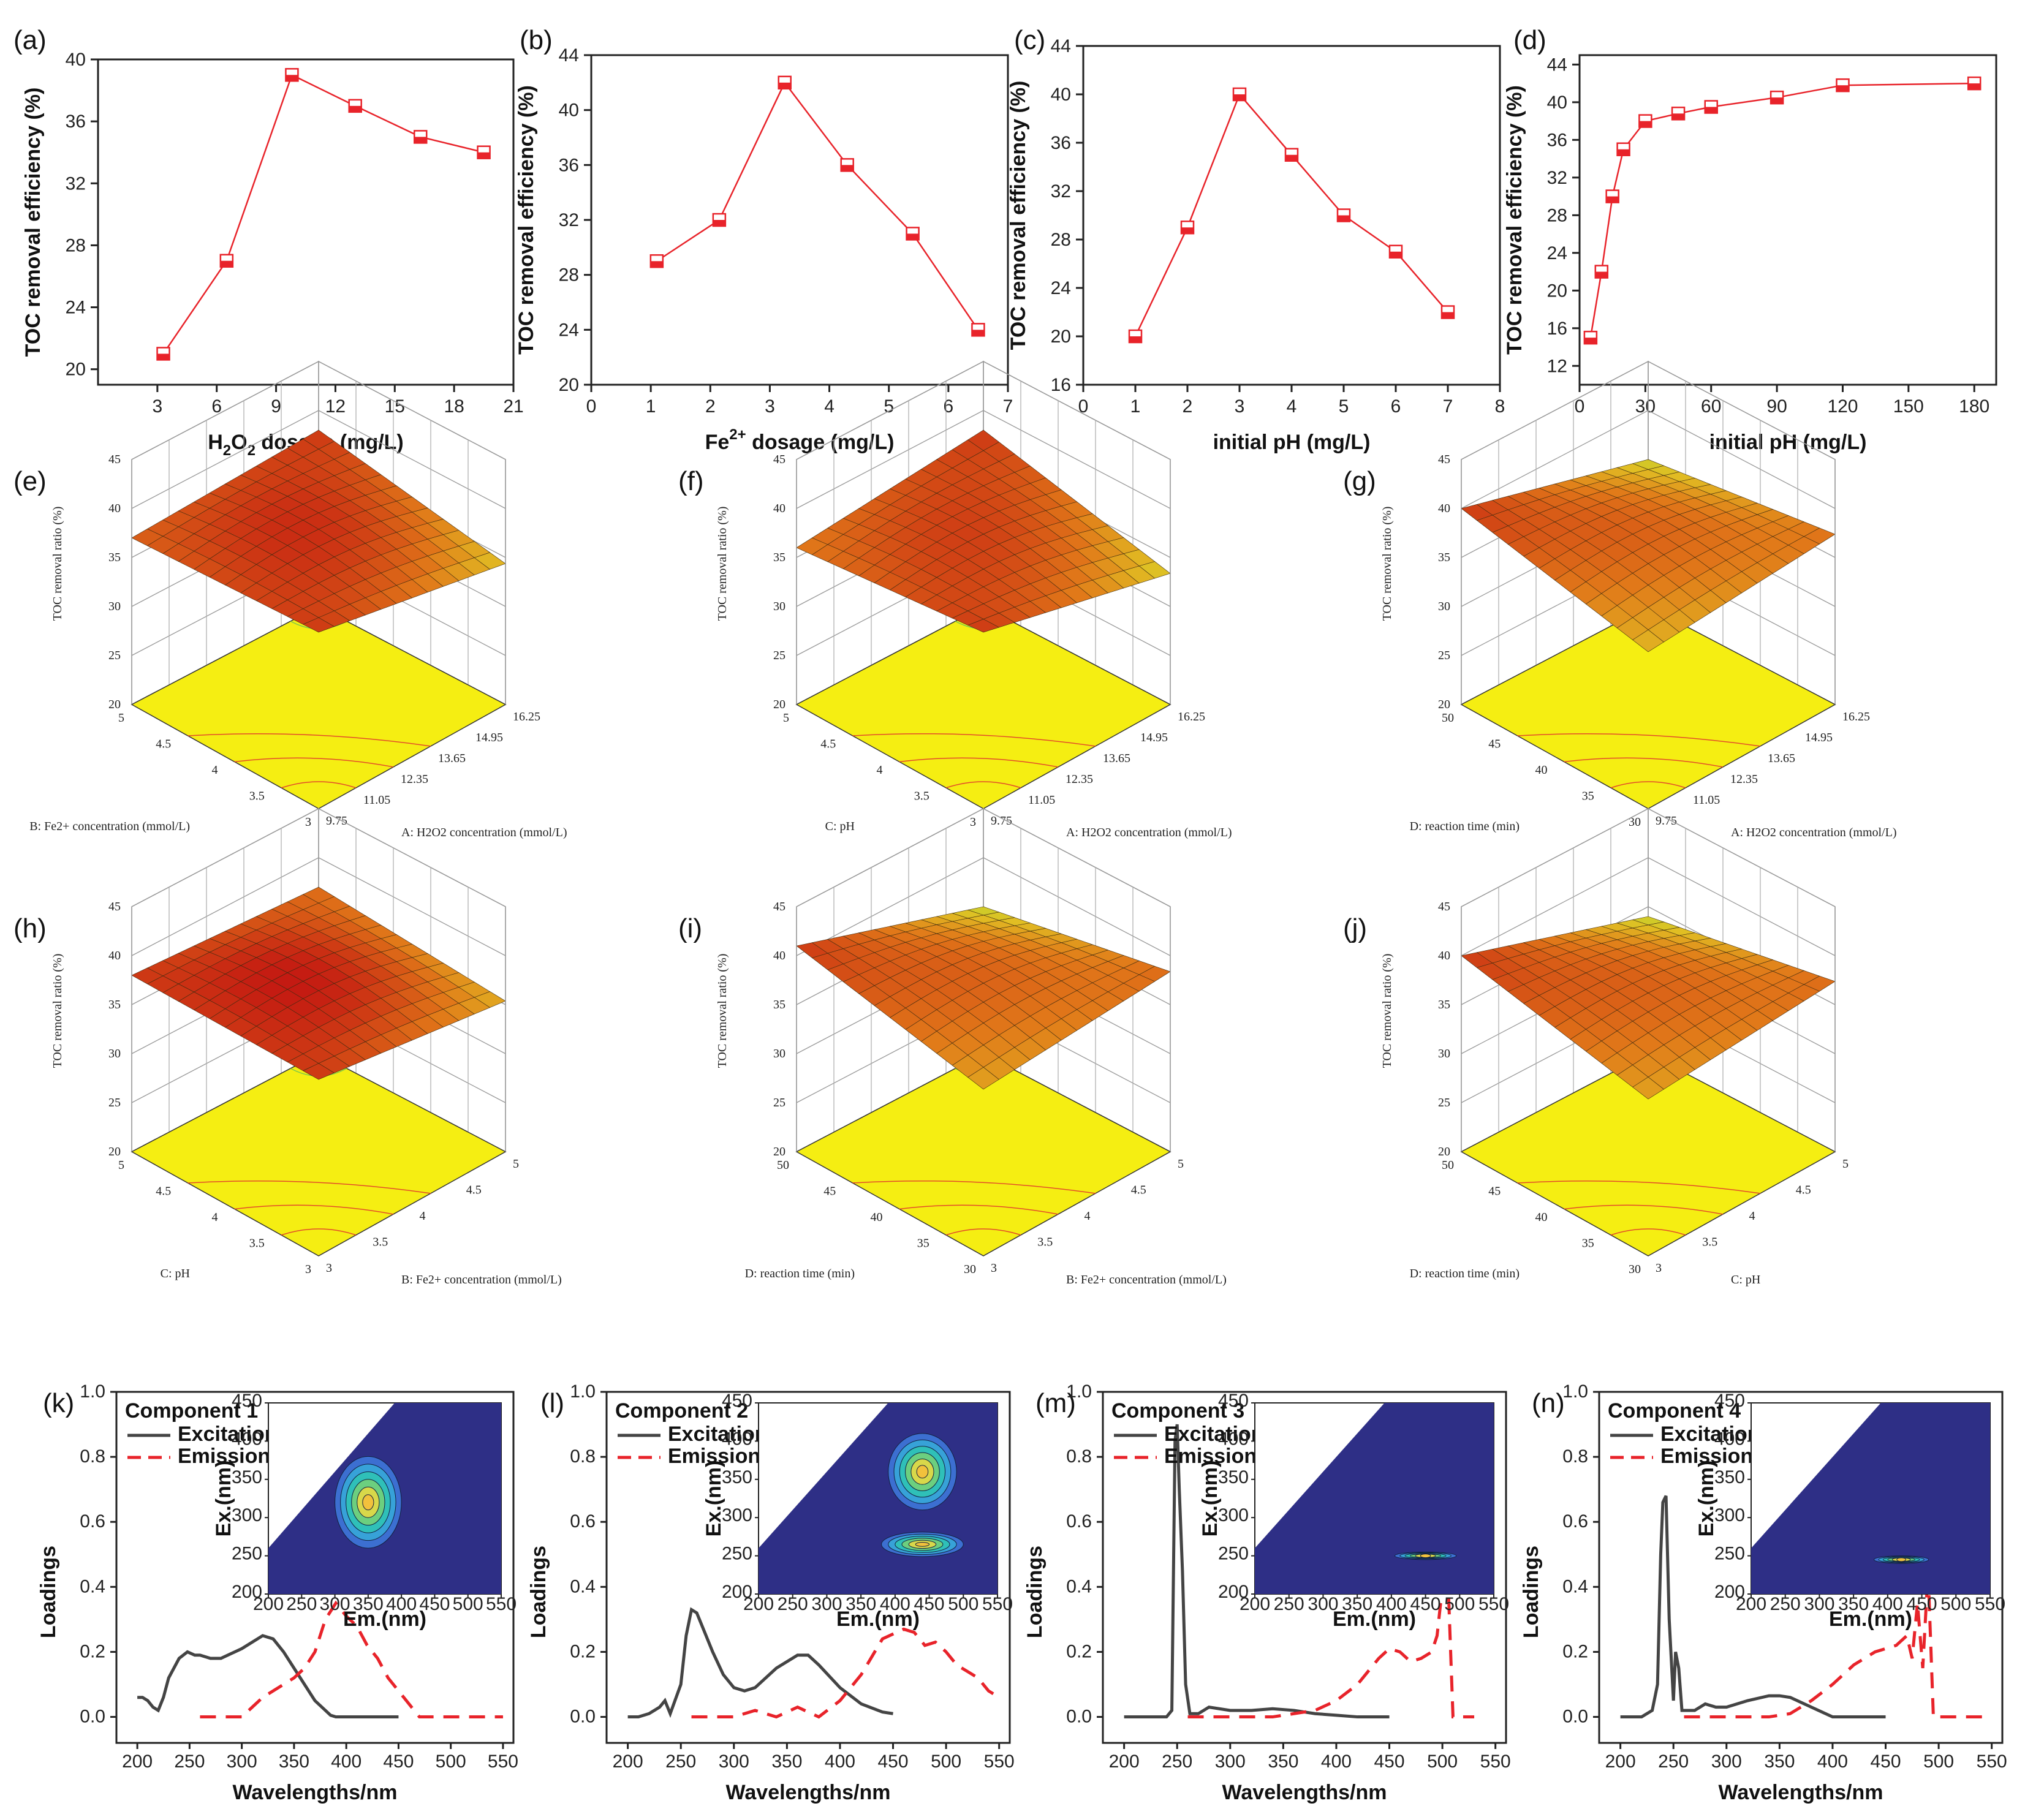 This screenshot has height=1806, width=2044. I want to click on x-tick-label: 0, so click(1083, 406).